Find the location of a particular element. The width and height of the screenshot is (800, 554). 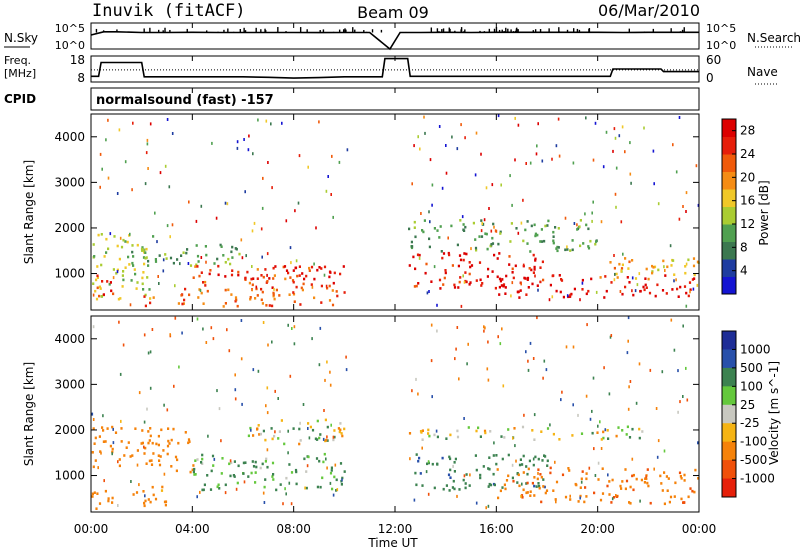

freq-series-line is located at coordinates (395, 68).